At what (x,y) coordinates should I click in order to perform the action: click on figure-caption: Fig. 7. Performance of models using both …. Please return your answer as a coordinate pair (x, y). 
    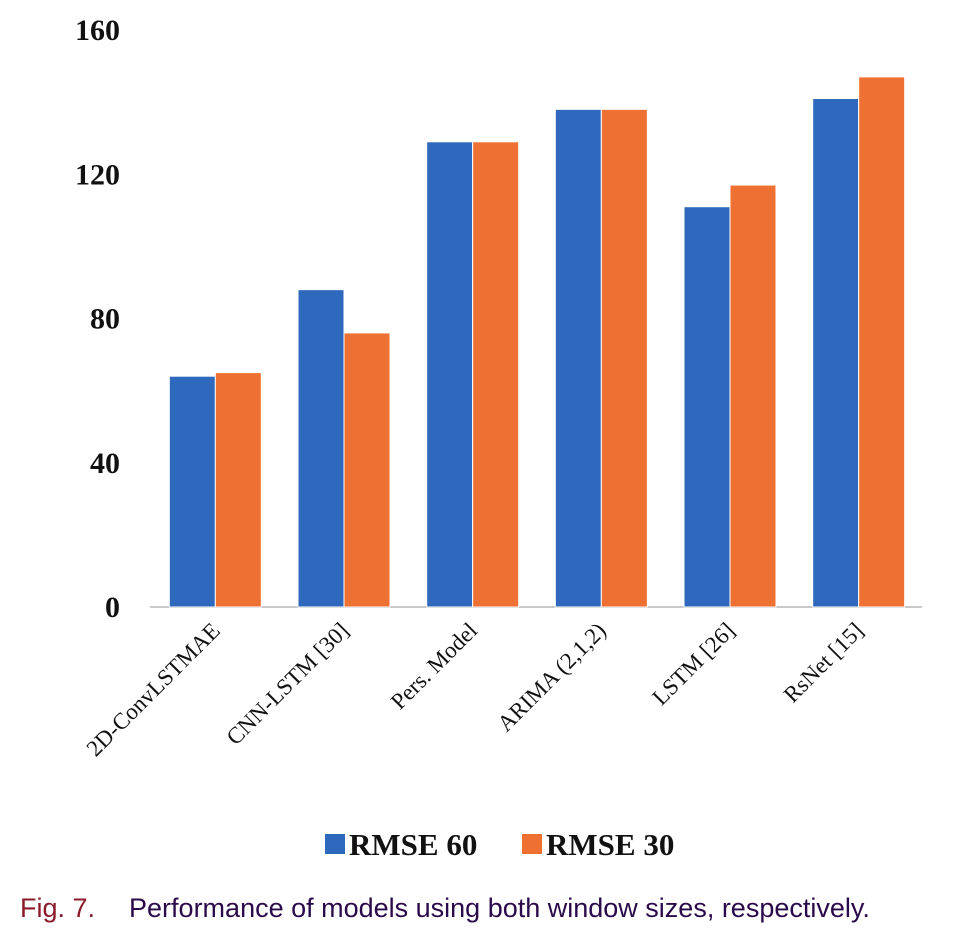
    Looking at the image, I should click on (445, 908).